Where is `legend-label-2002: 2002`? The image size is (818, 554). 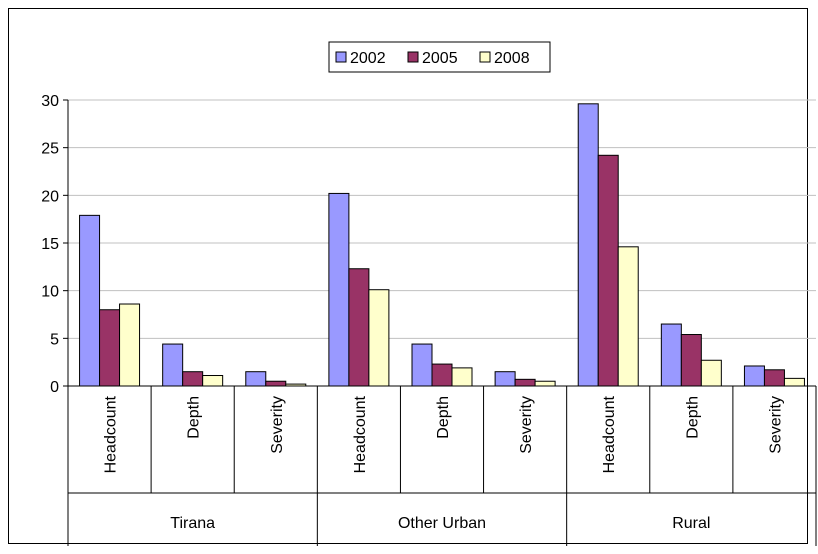
legend-label-2002: 2002 is located at coordinates (368, 58).